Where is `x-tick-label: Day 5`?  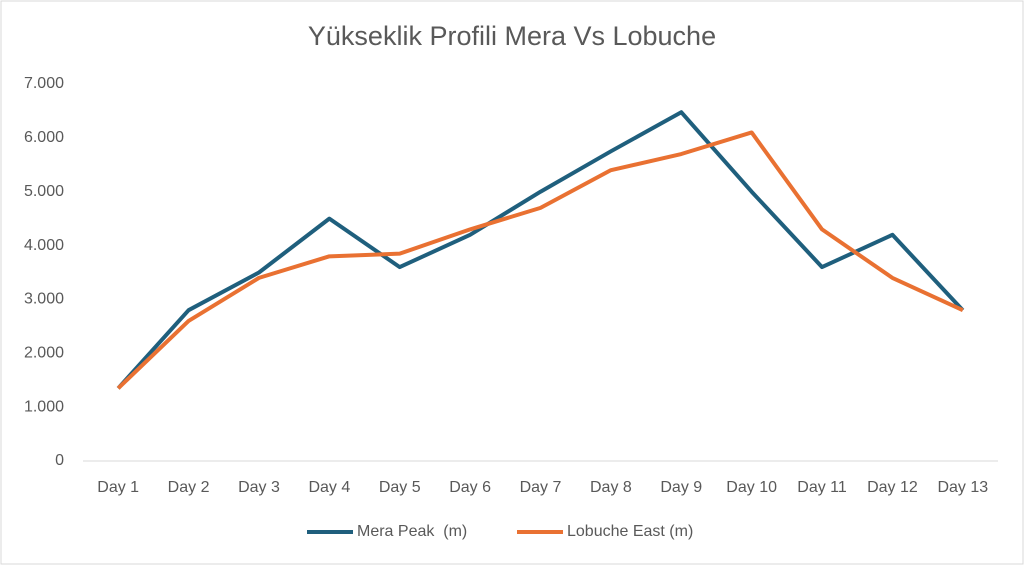 x-tick-label: Day 5 is located at coordinates (400, 487).